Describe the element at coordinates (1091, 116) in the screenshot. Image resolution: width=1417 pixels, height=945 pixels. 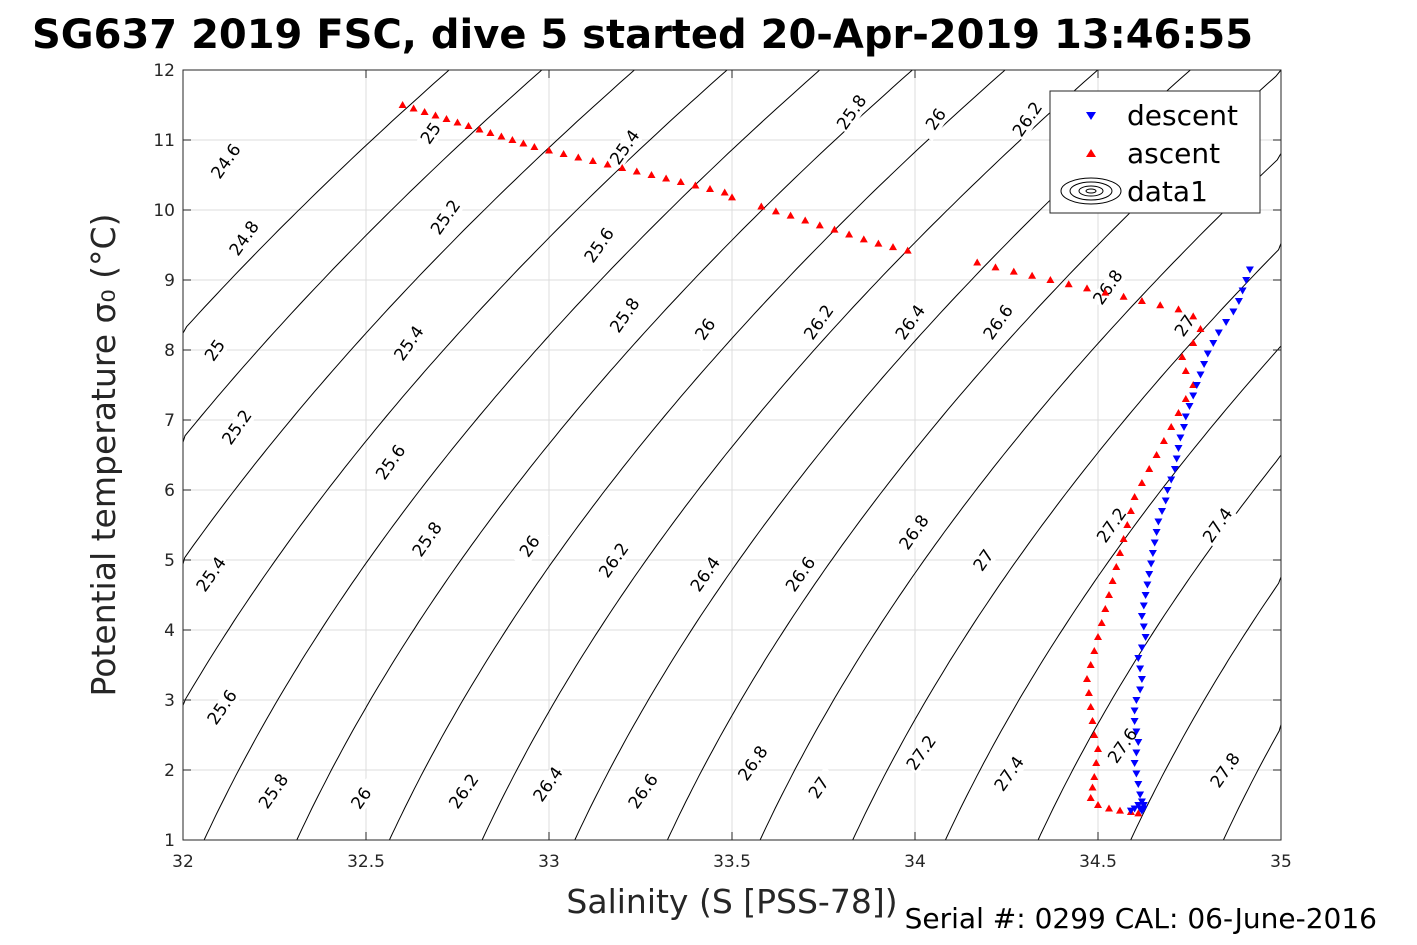
I see `legend-descent-marker` at that location.